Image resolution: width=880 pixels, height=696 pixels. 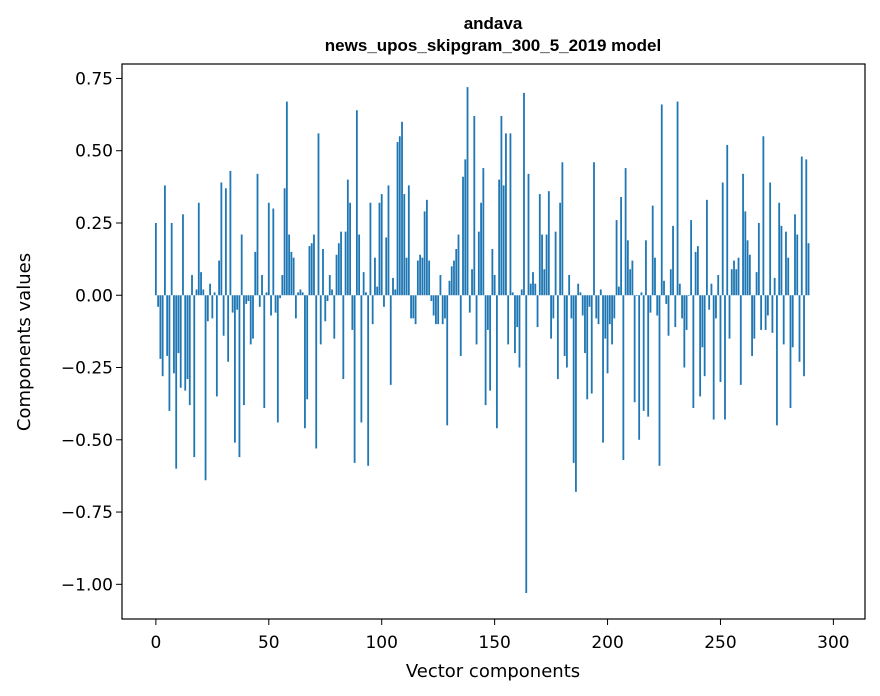 I want to click on chart-title-line1: andava, so click(x=493, y=23).